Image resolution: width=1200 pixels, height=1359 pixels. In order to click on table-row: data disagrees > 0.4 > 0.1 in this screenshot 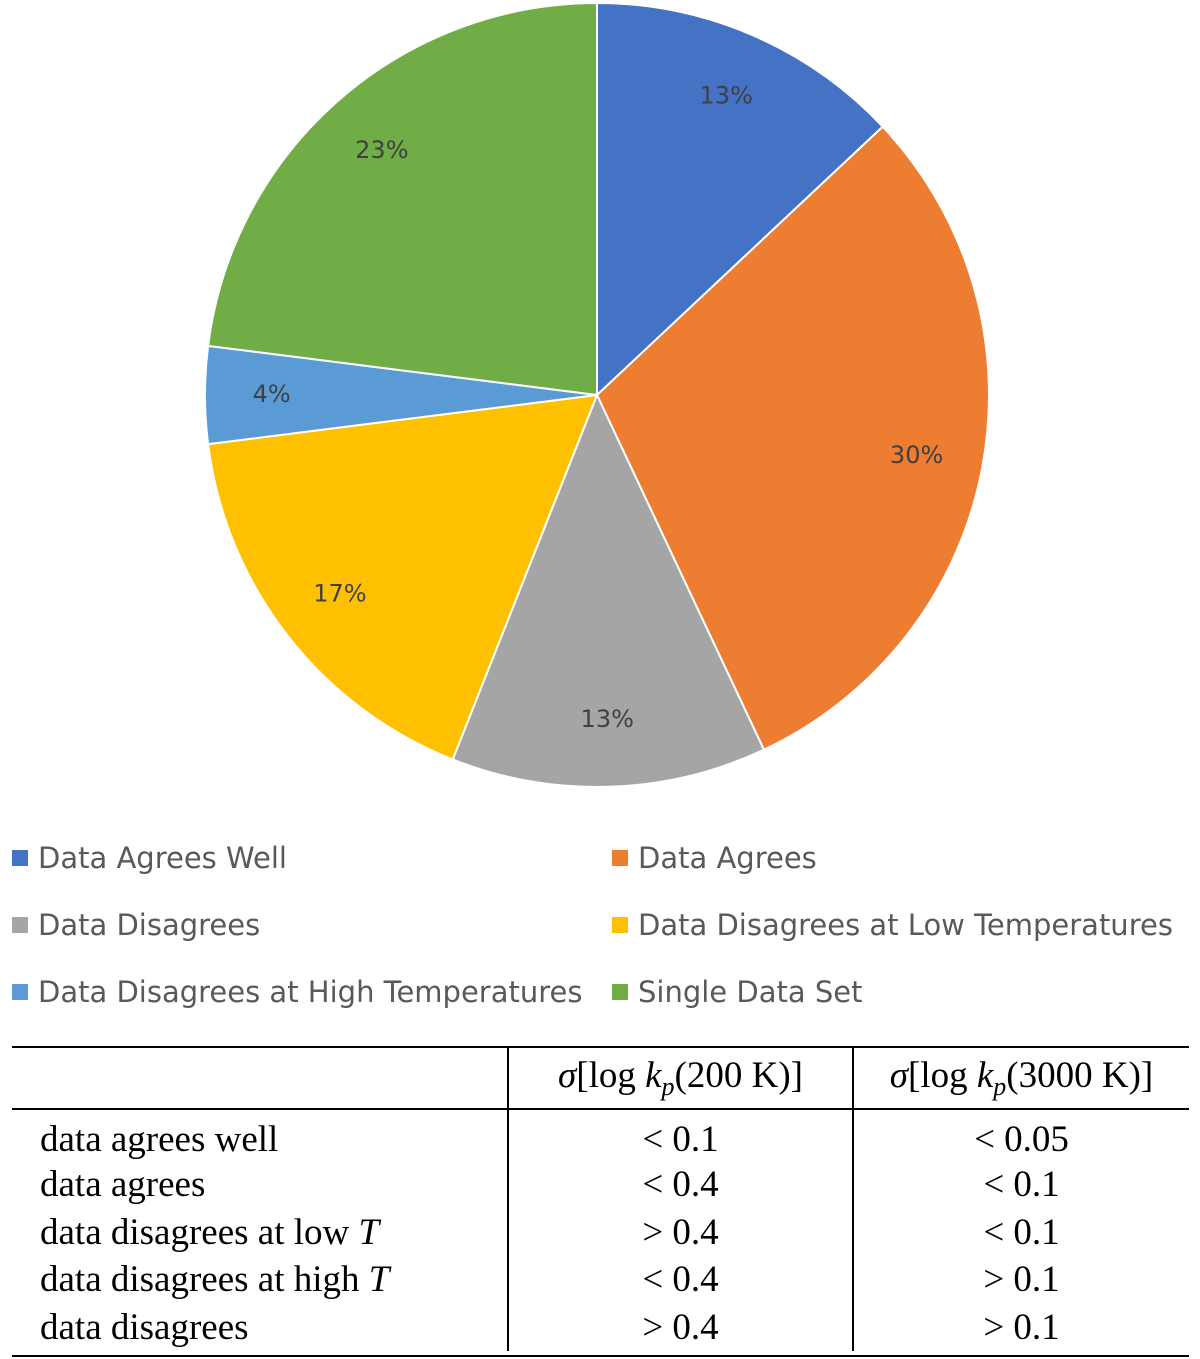, I will do `click(600, 1327)`.